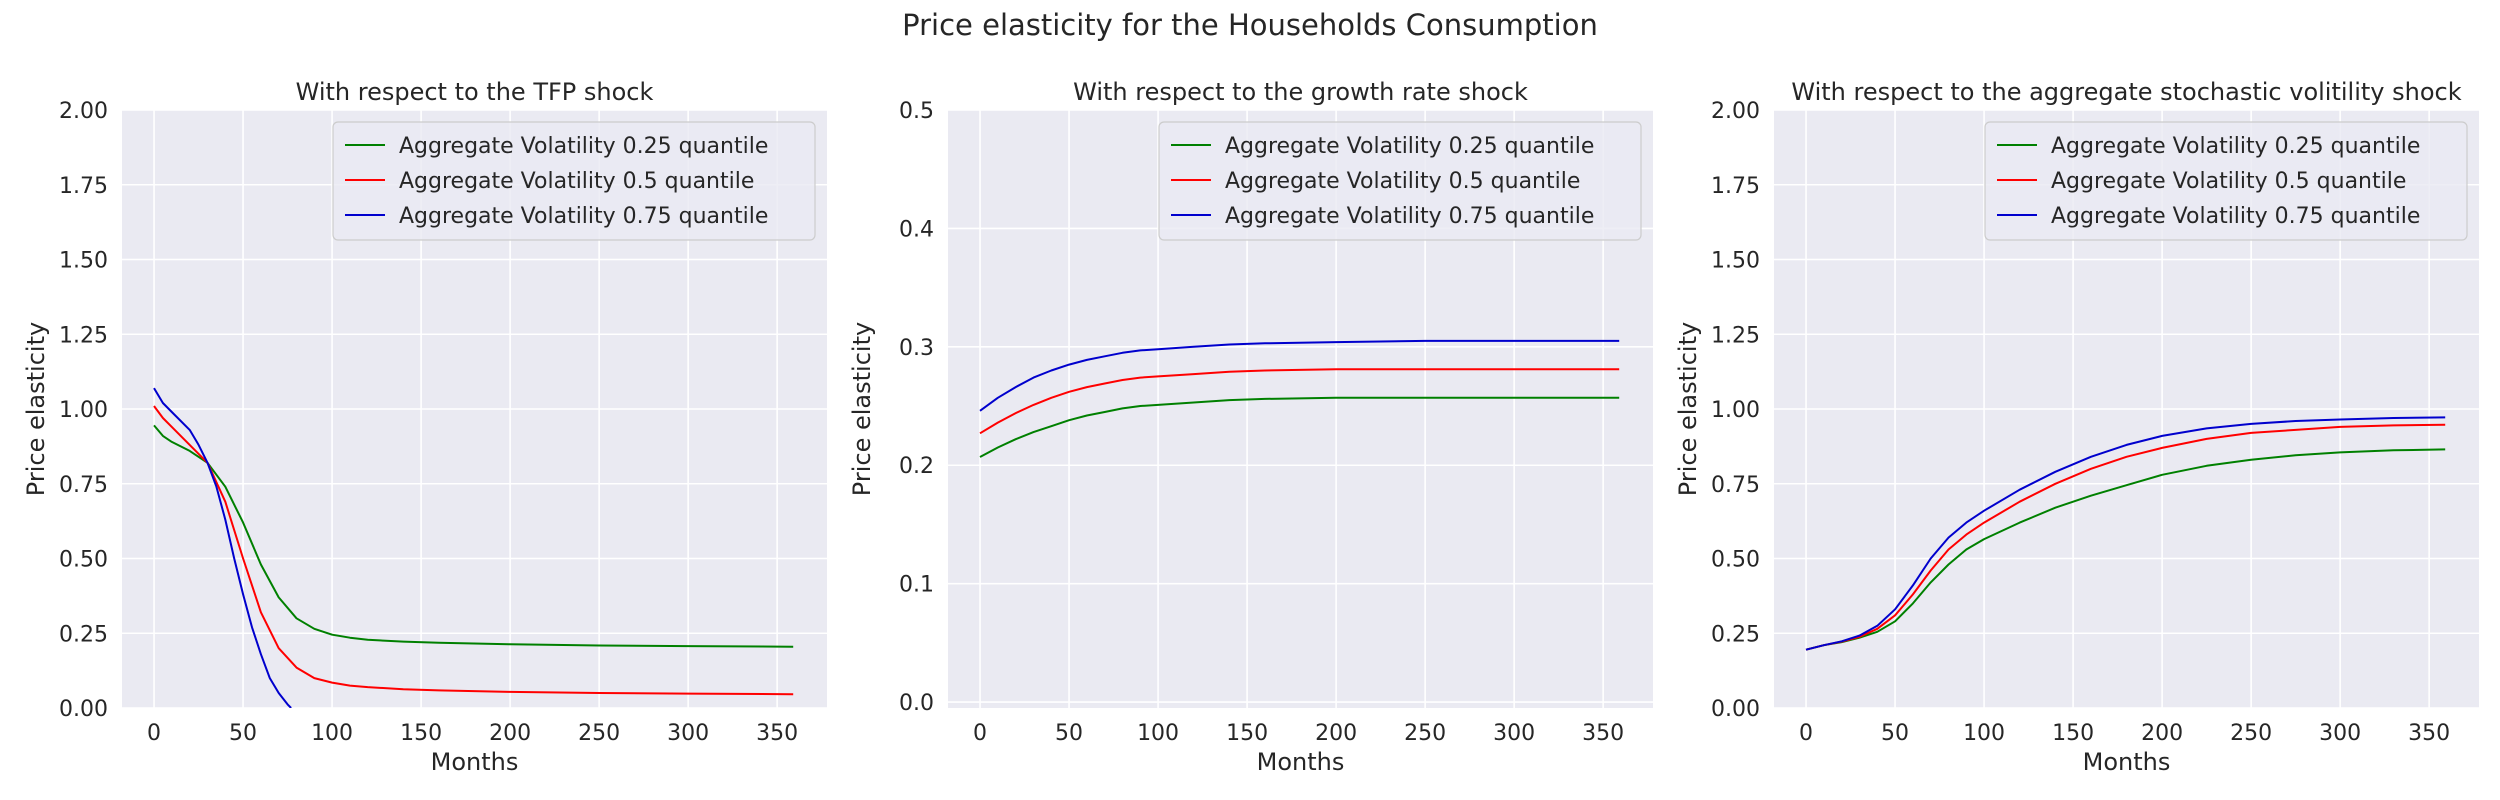 This screenshot has width=2500, height=800. Describe the element at coordinates (475, 92) in the screenshot. I see `chart-title: With respect to the TFP shock` at that location.